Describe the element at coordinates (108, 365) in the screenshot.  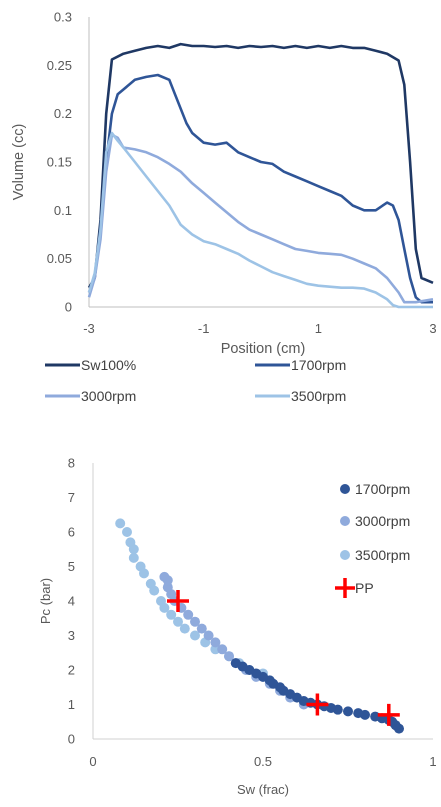
I see `legend-label: Sw100%` at that location.